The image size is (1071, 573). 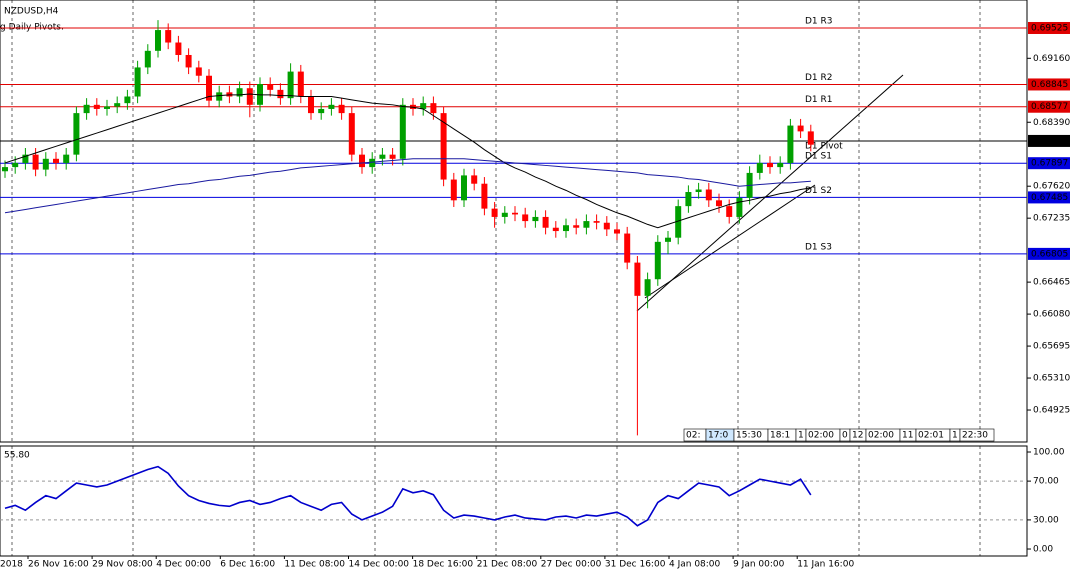 What do you see at coordinates (247, 565) in the screenshot?
I see `x-tick-label: 6 Dec 16:00` at bounding box center [247, 565].